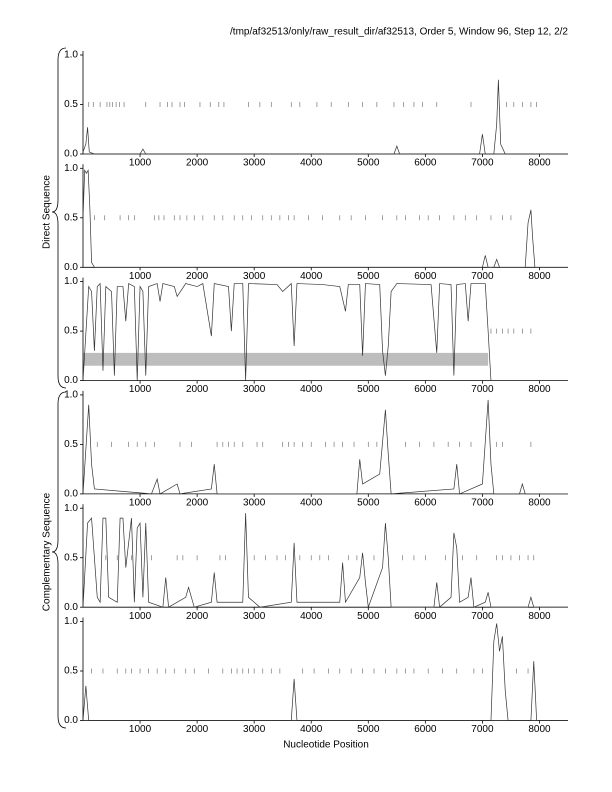 This screenshot has width=612, height=792. I want to click on x-axis-label: Nucleotide Position, so click(326, 745).